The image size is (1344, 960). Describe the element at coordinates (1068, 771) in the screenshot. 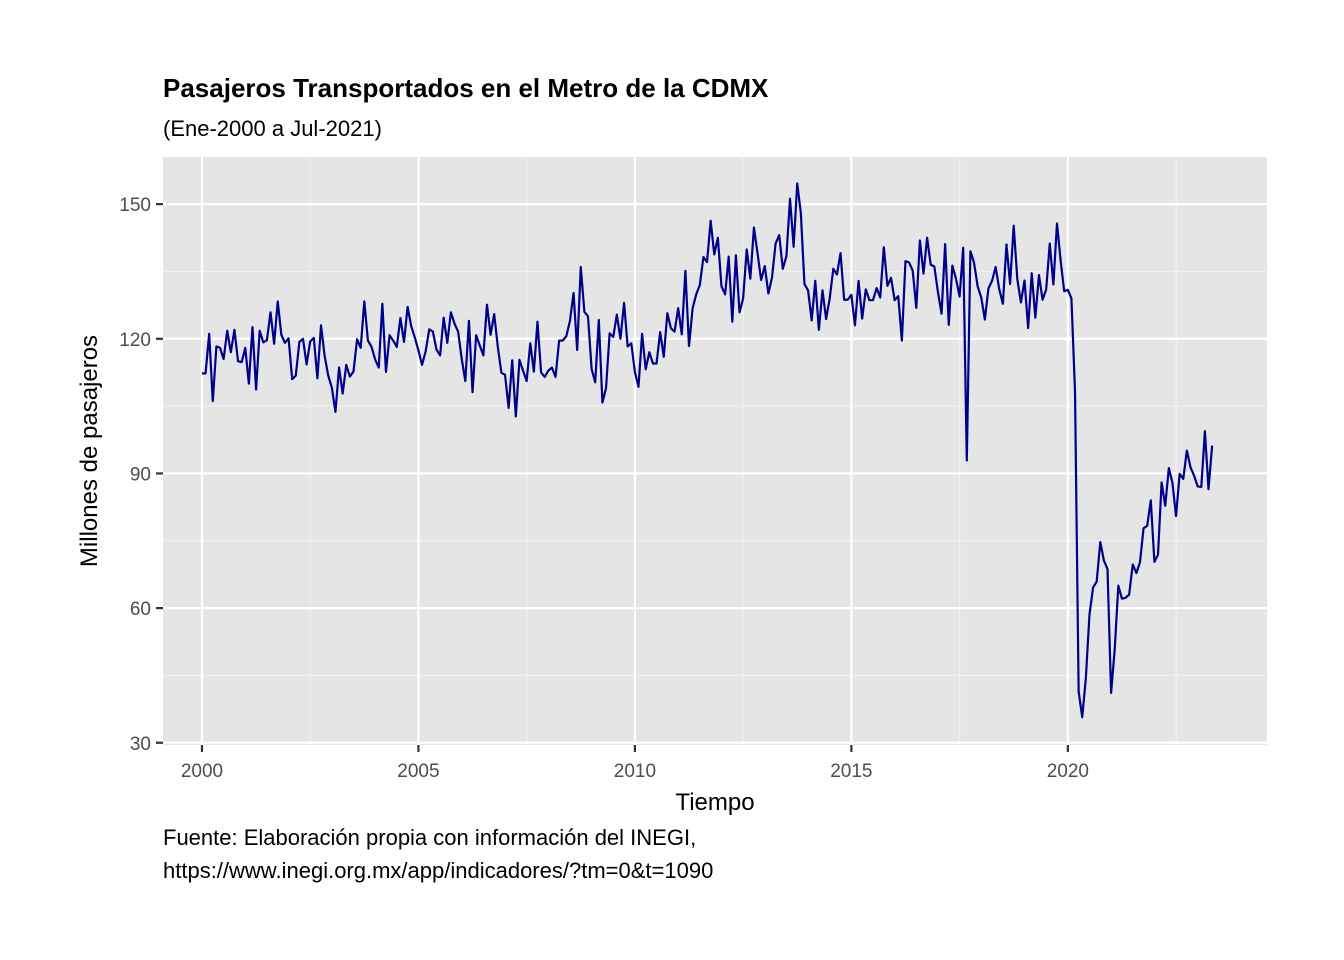

I see `x-tick-label: 2020` at that location.